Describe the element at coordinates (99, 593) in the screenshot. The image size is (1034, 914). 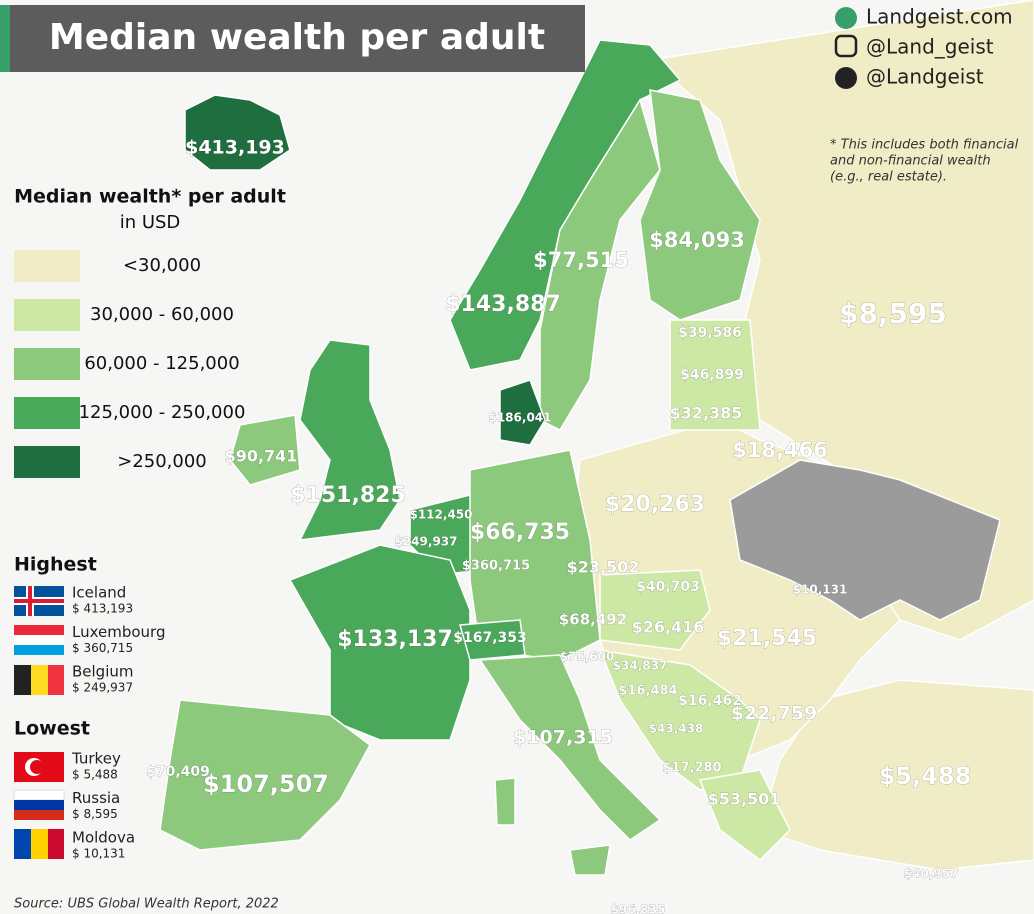
I see `rank-country: Iceland` at that location.